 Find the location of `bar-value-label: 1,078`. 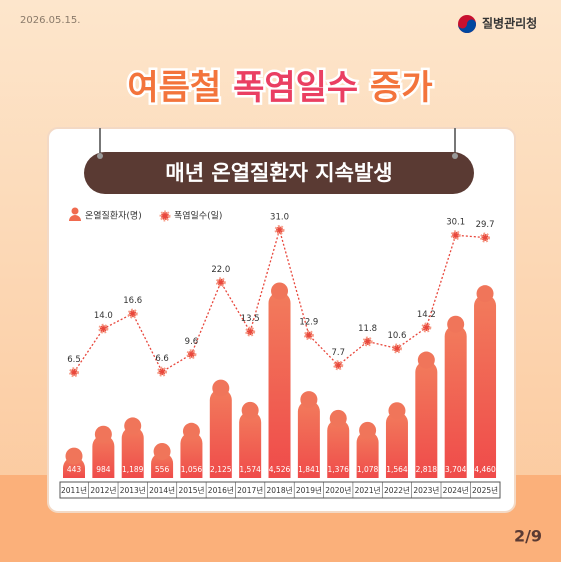

bar-value-label: 1,078 is located at coordinates (368, 469).